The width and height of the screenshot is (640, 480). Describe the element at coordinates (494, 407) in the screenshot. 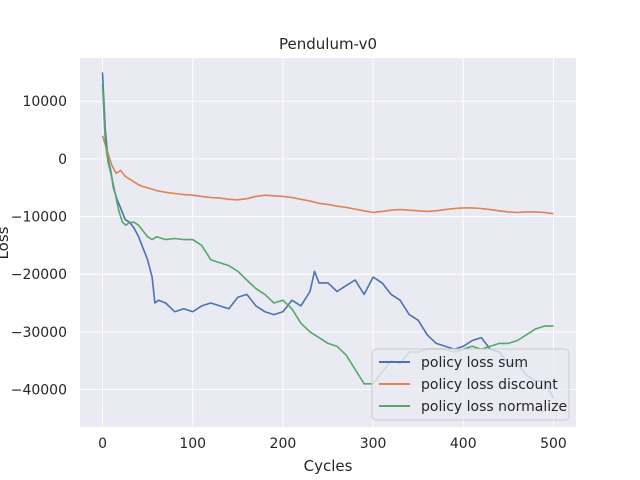

I see `legend-label-3: policy loss normalize` at that location.